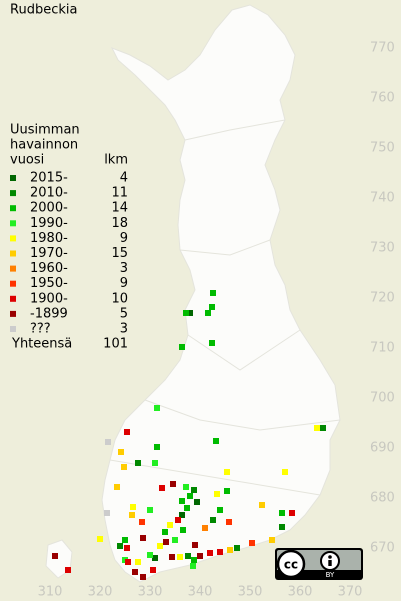 This screenshot has width=401, height=601. What do you see at coordinates (330, 557) in the screenshot?
I see `by-icon-head` at bounding box center [330, 557].